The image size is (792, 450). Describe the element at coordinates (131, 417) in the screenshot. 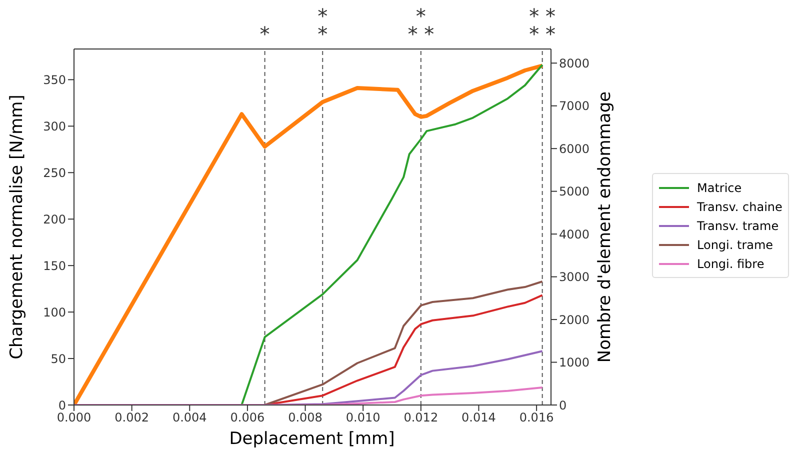

I see `x-tick-label: 0.002` at that location.